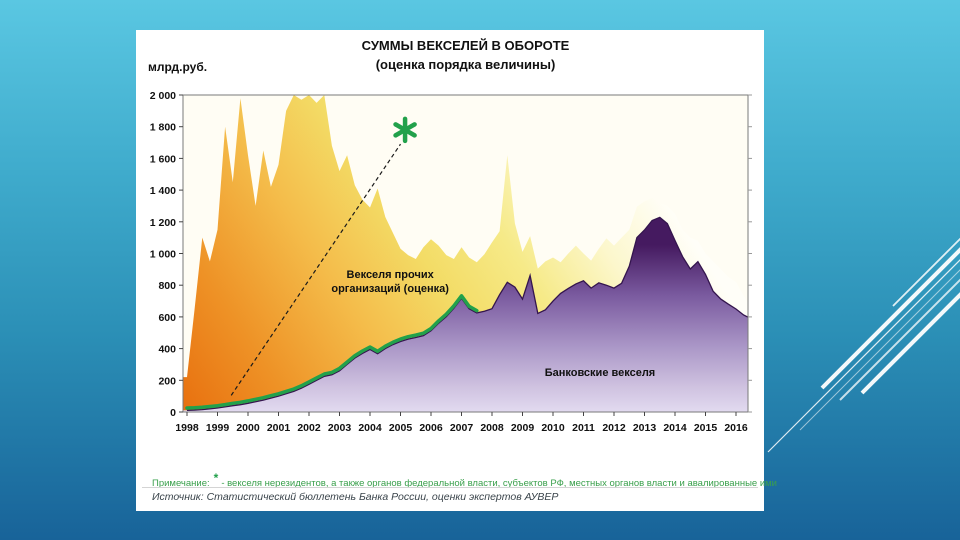 Image resolution: width=960 pixels, height=540 pixels. I want to click on x-tick-label: 2004, so click(370, 428).